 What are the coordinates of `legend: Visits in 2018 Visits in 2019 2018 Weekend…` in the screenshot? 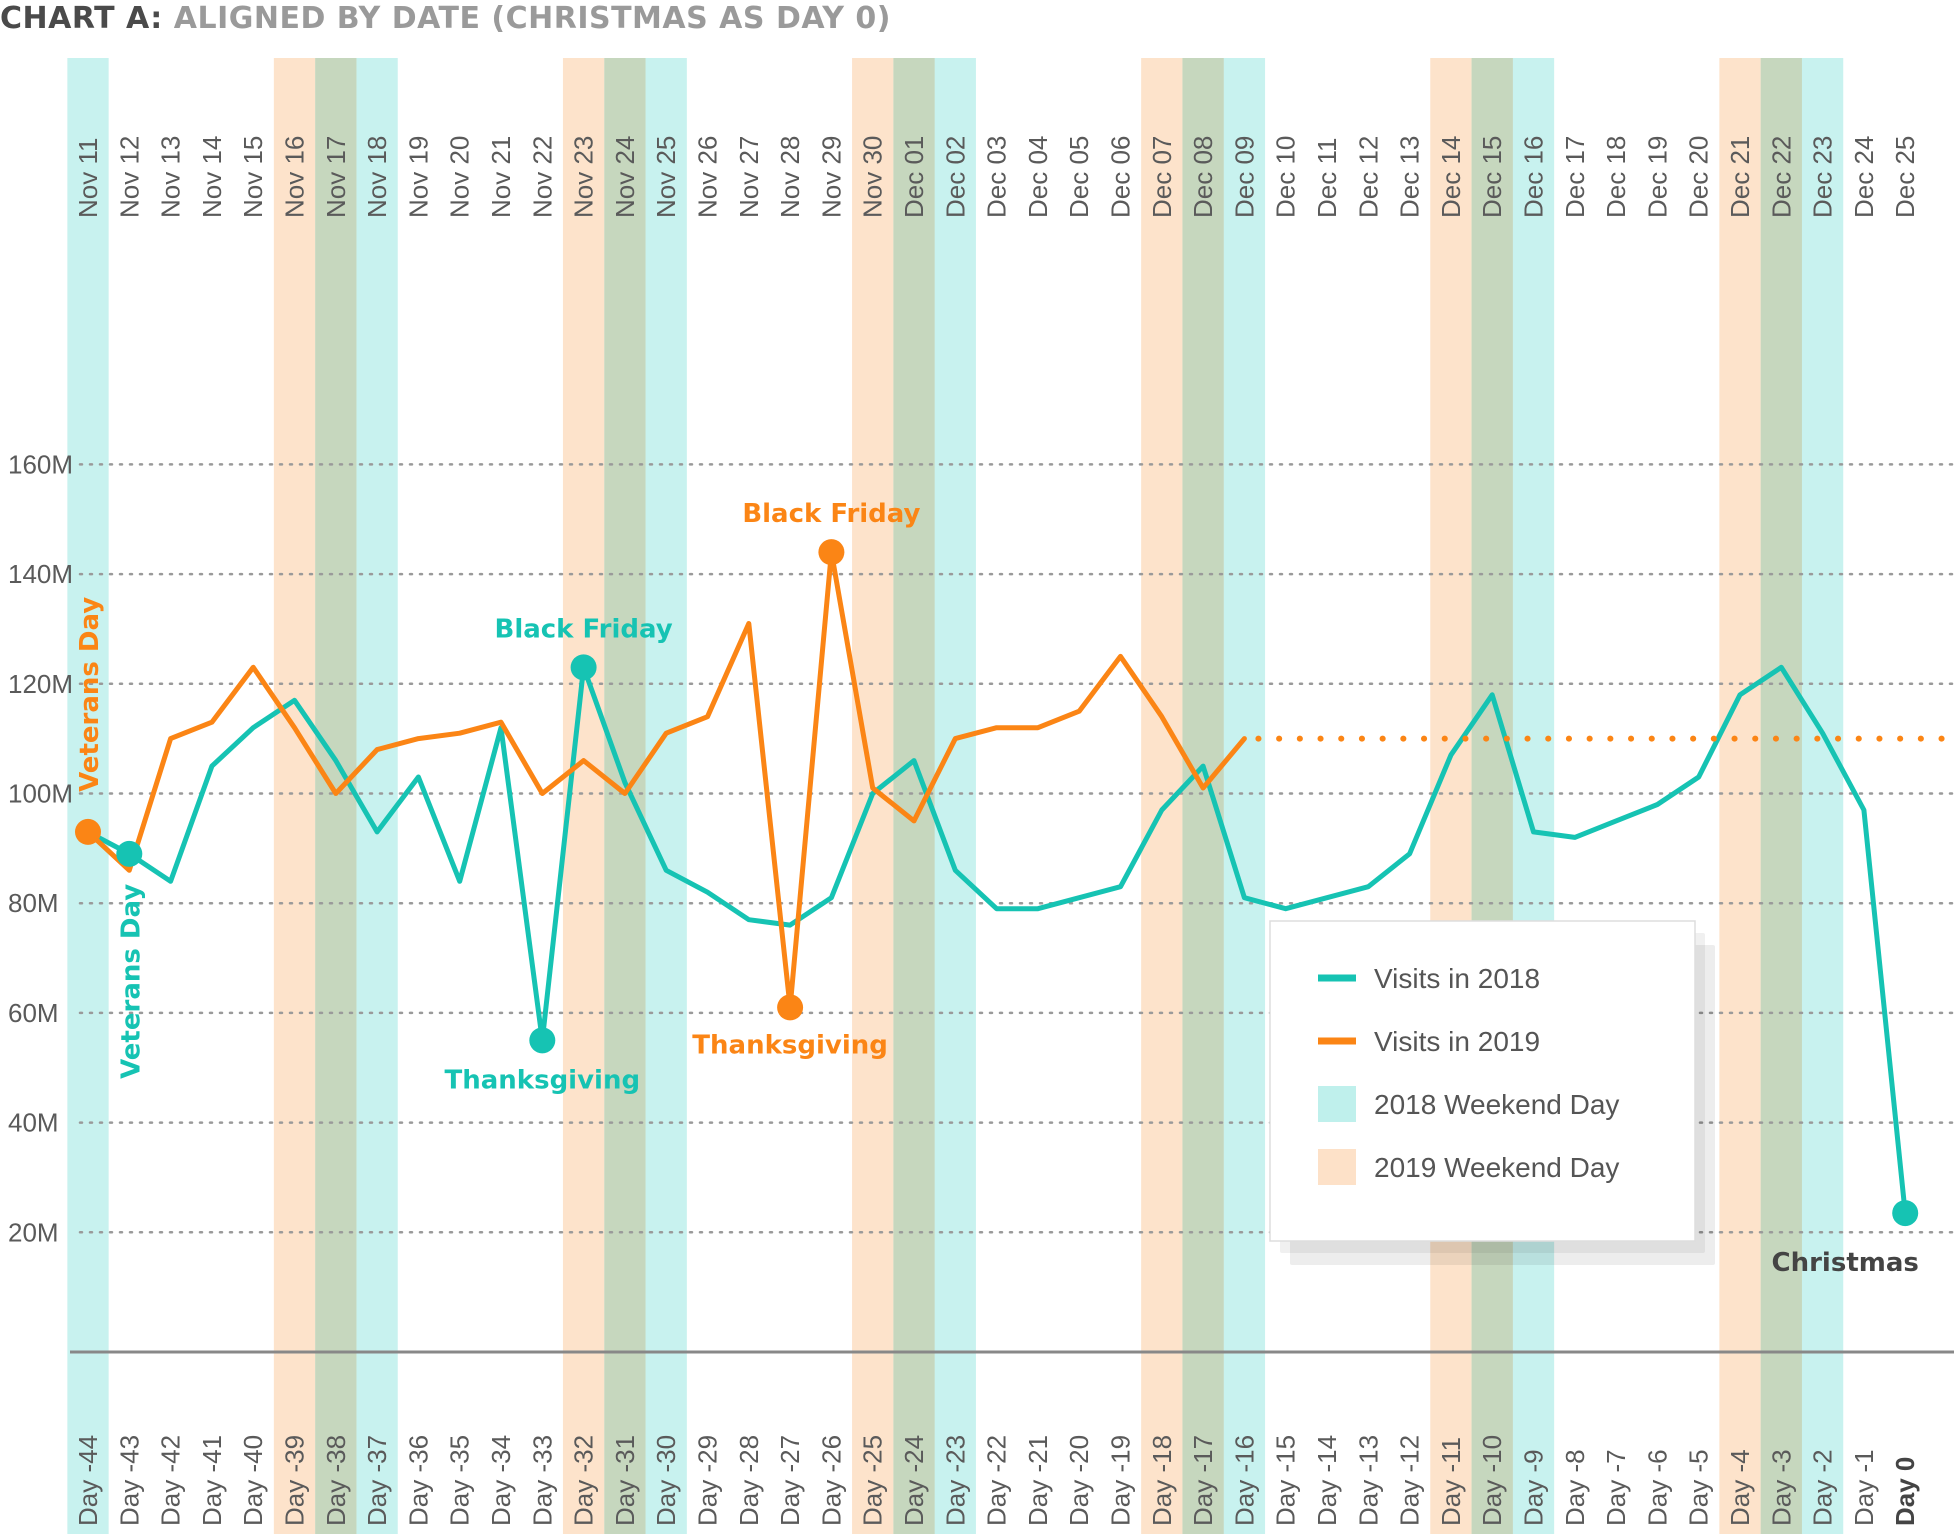 It's located at (1492, 1092).